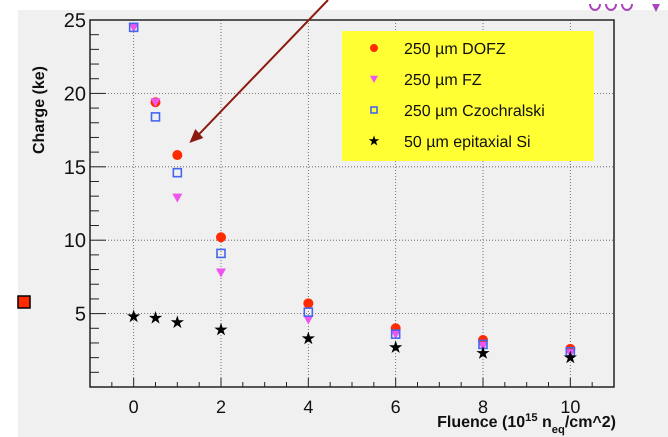 This screenshot has height=437, width=668. Describe the element at coordinates (75, 167) in the screenshot. I see `y-tick-label: 15` at that location.